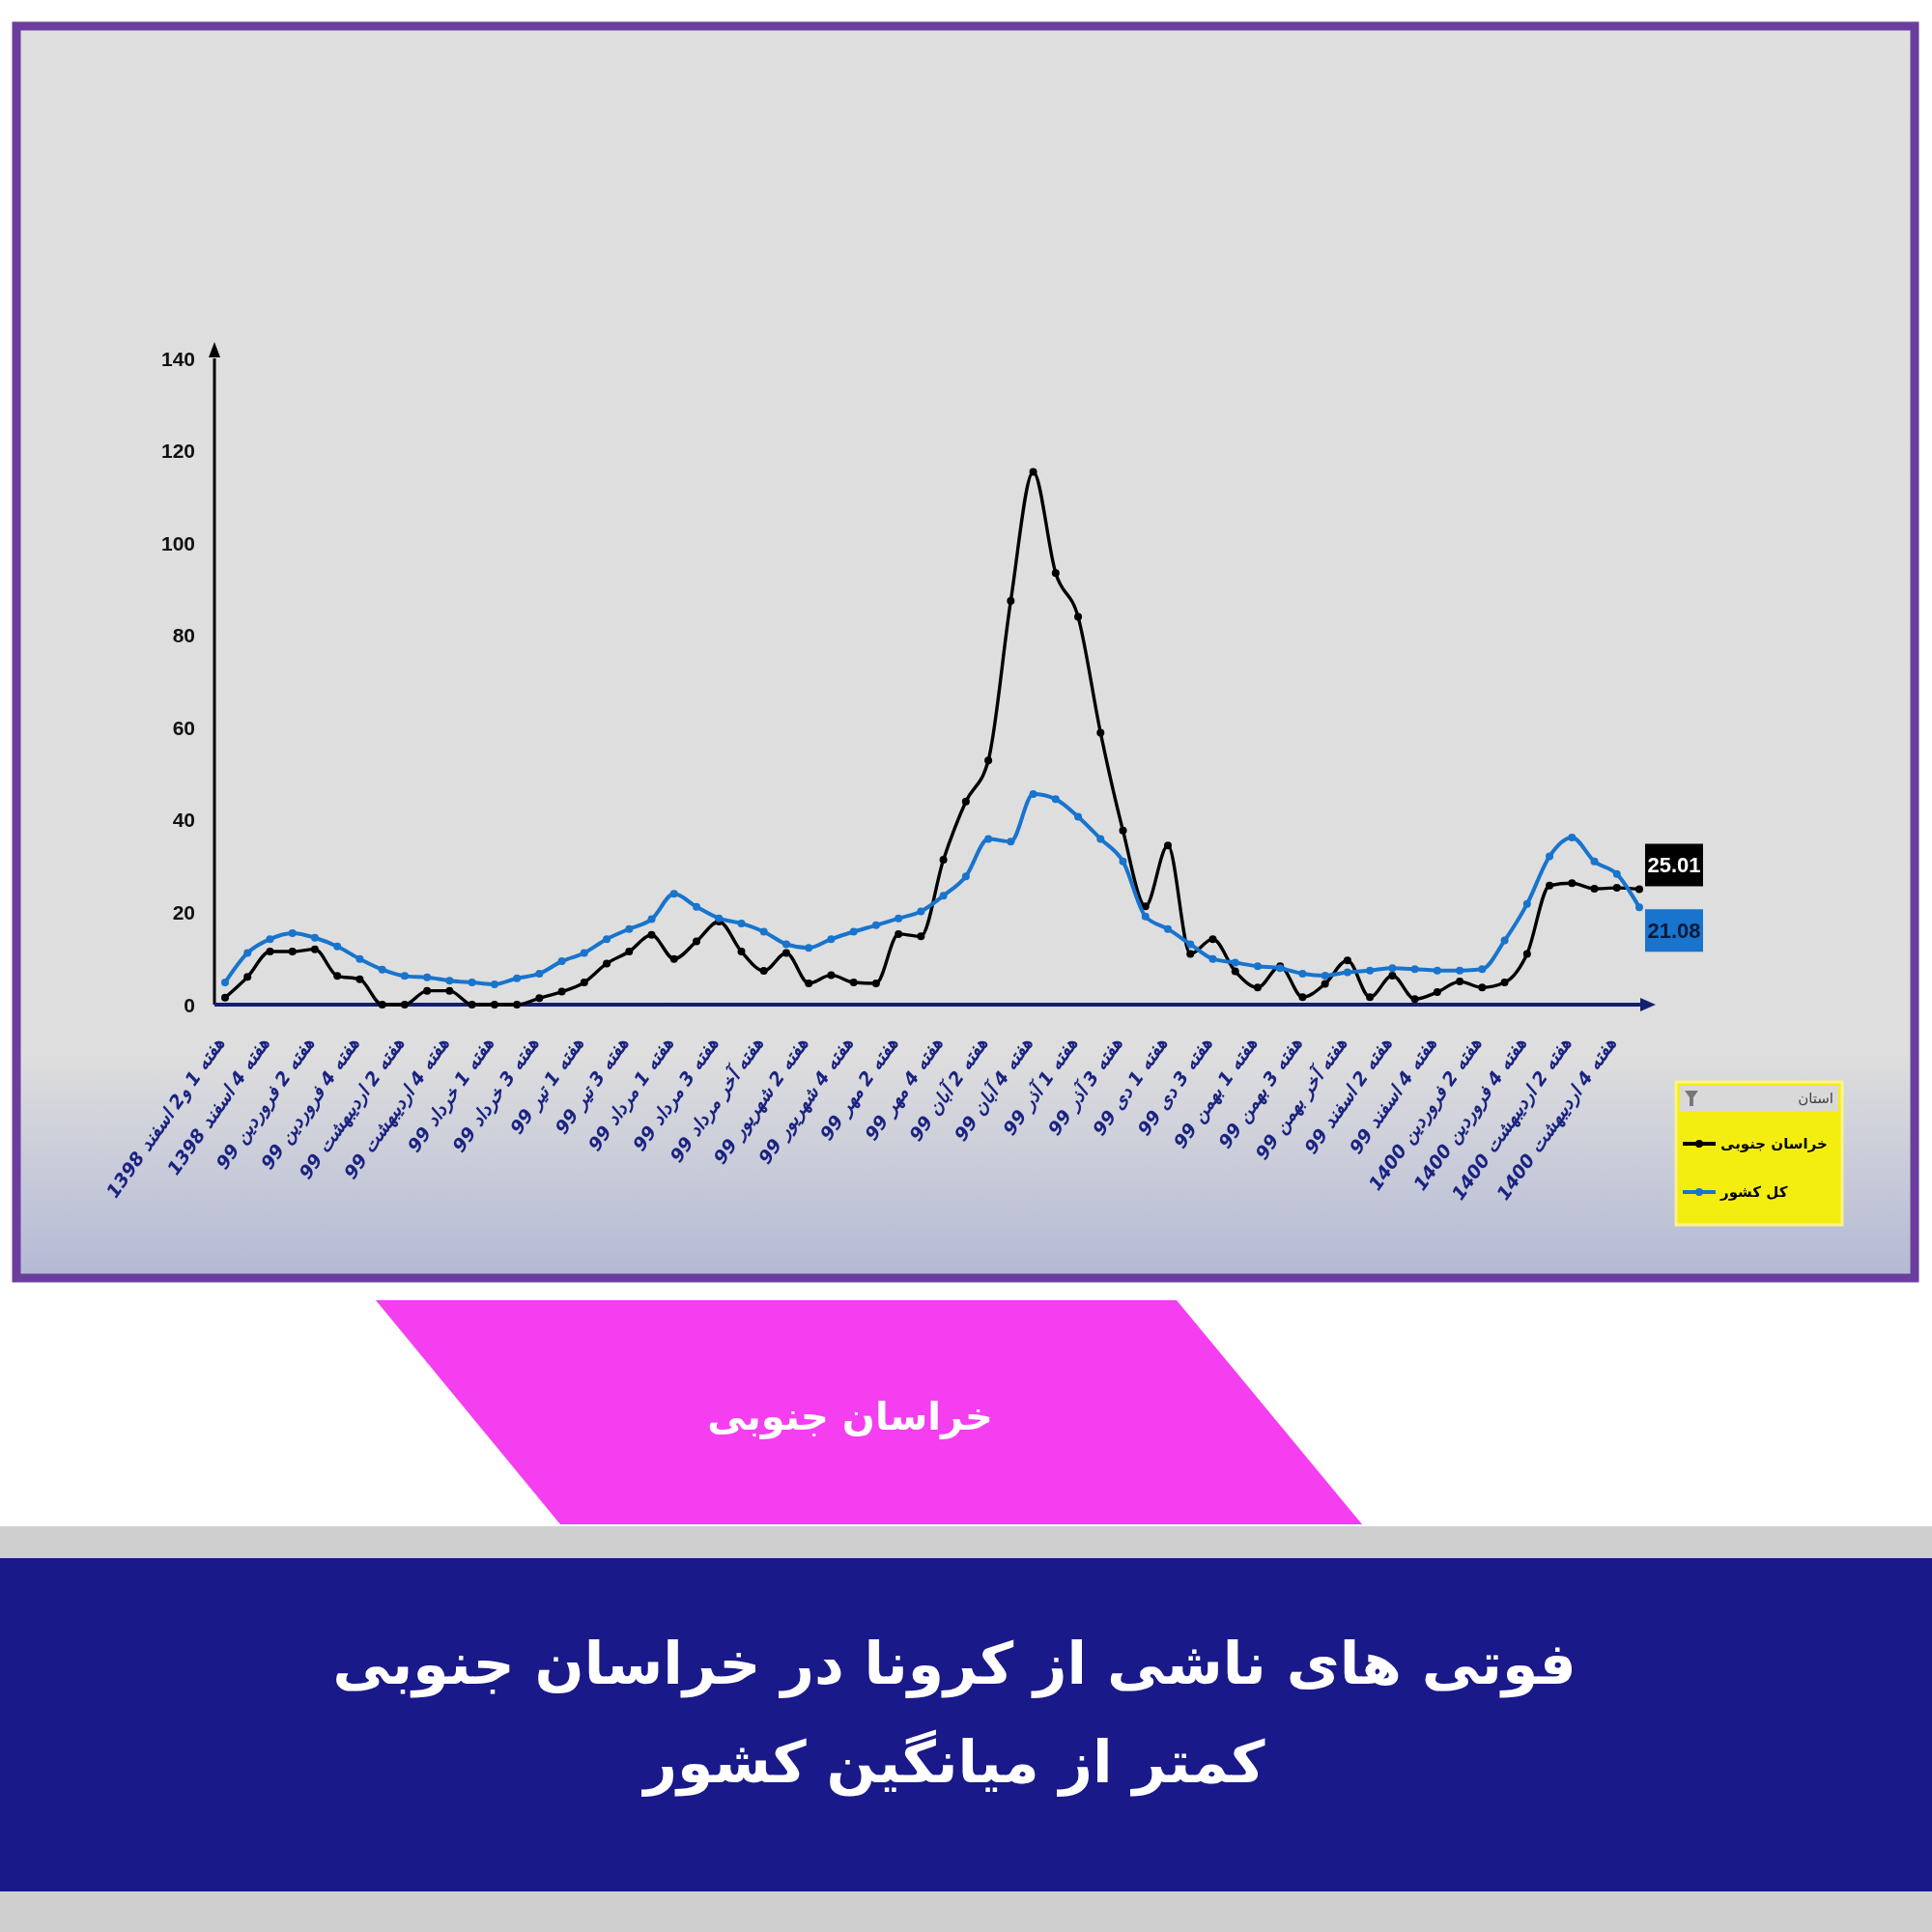 The image size is (1932, 1932). What do you see at coordinates (177, 358) in the screenshot?
I see `y-tick-label: 140` at bounding box center [177, 358].